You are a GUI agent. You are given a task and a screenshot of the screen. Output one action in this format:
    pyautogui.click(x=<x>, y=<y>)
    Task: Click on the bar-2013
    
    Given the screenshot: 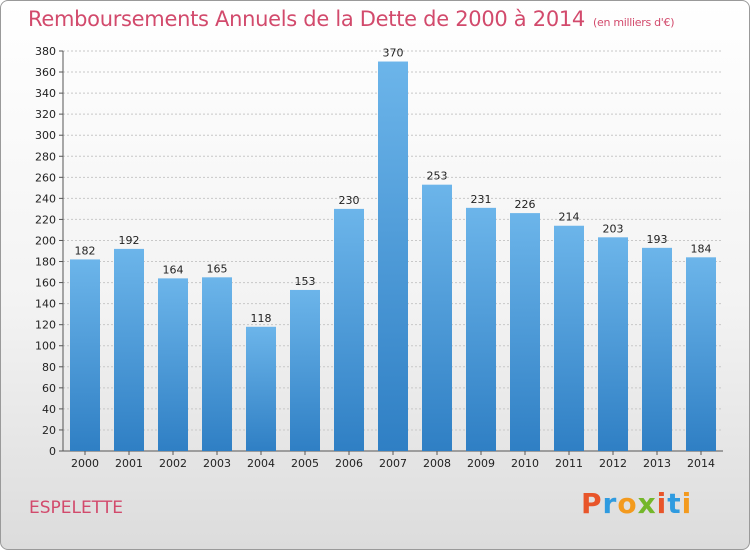 What is the action you would take?
    pyautogui.click(x=657, y=349)
    